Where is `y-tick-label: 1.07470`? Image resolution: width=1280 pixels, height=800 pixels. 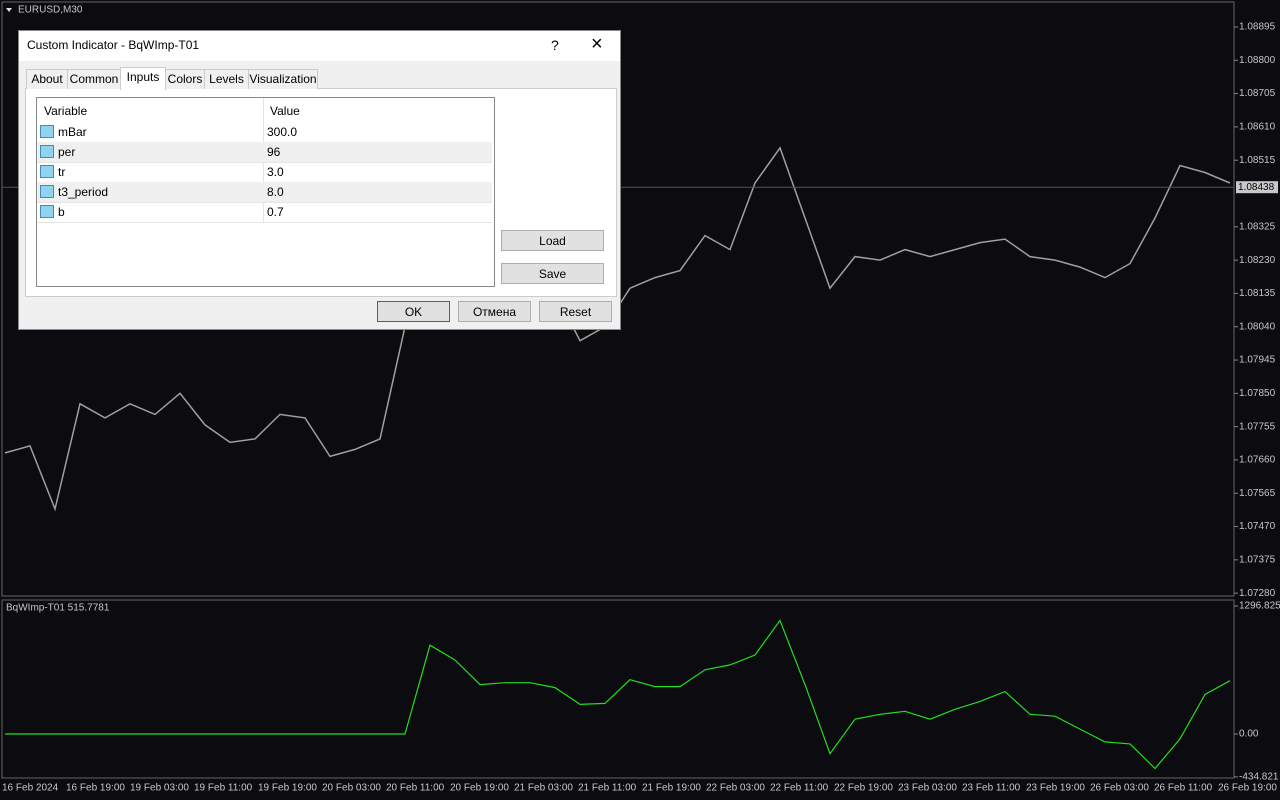
y-tick-label: 1.07470 is located at coordinates (1257, 526).